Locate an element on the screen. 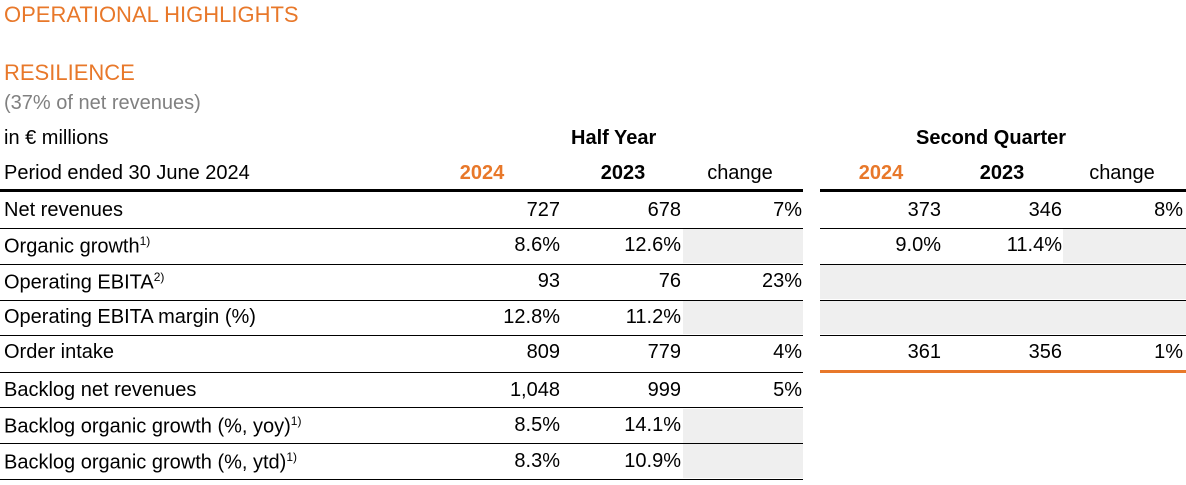 The height and width of the screenshot is (485, 1186). q2-col-2024: 2024 is located at coordinates (881, 173).